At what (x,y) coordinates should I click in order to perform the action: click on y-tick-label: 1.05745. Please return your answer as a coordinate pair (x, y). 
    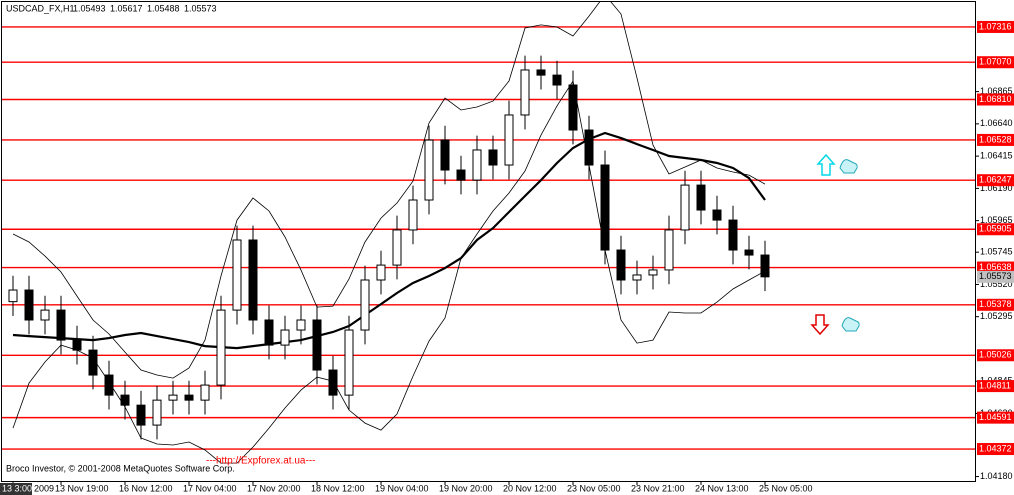
    Looking at the image, I should click on (996, 252).